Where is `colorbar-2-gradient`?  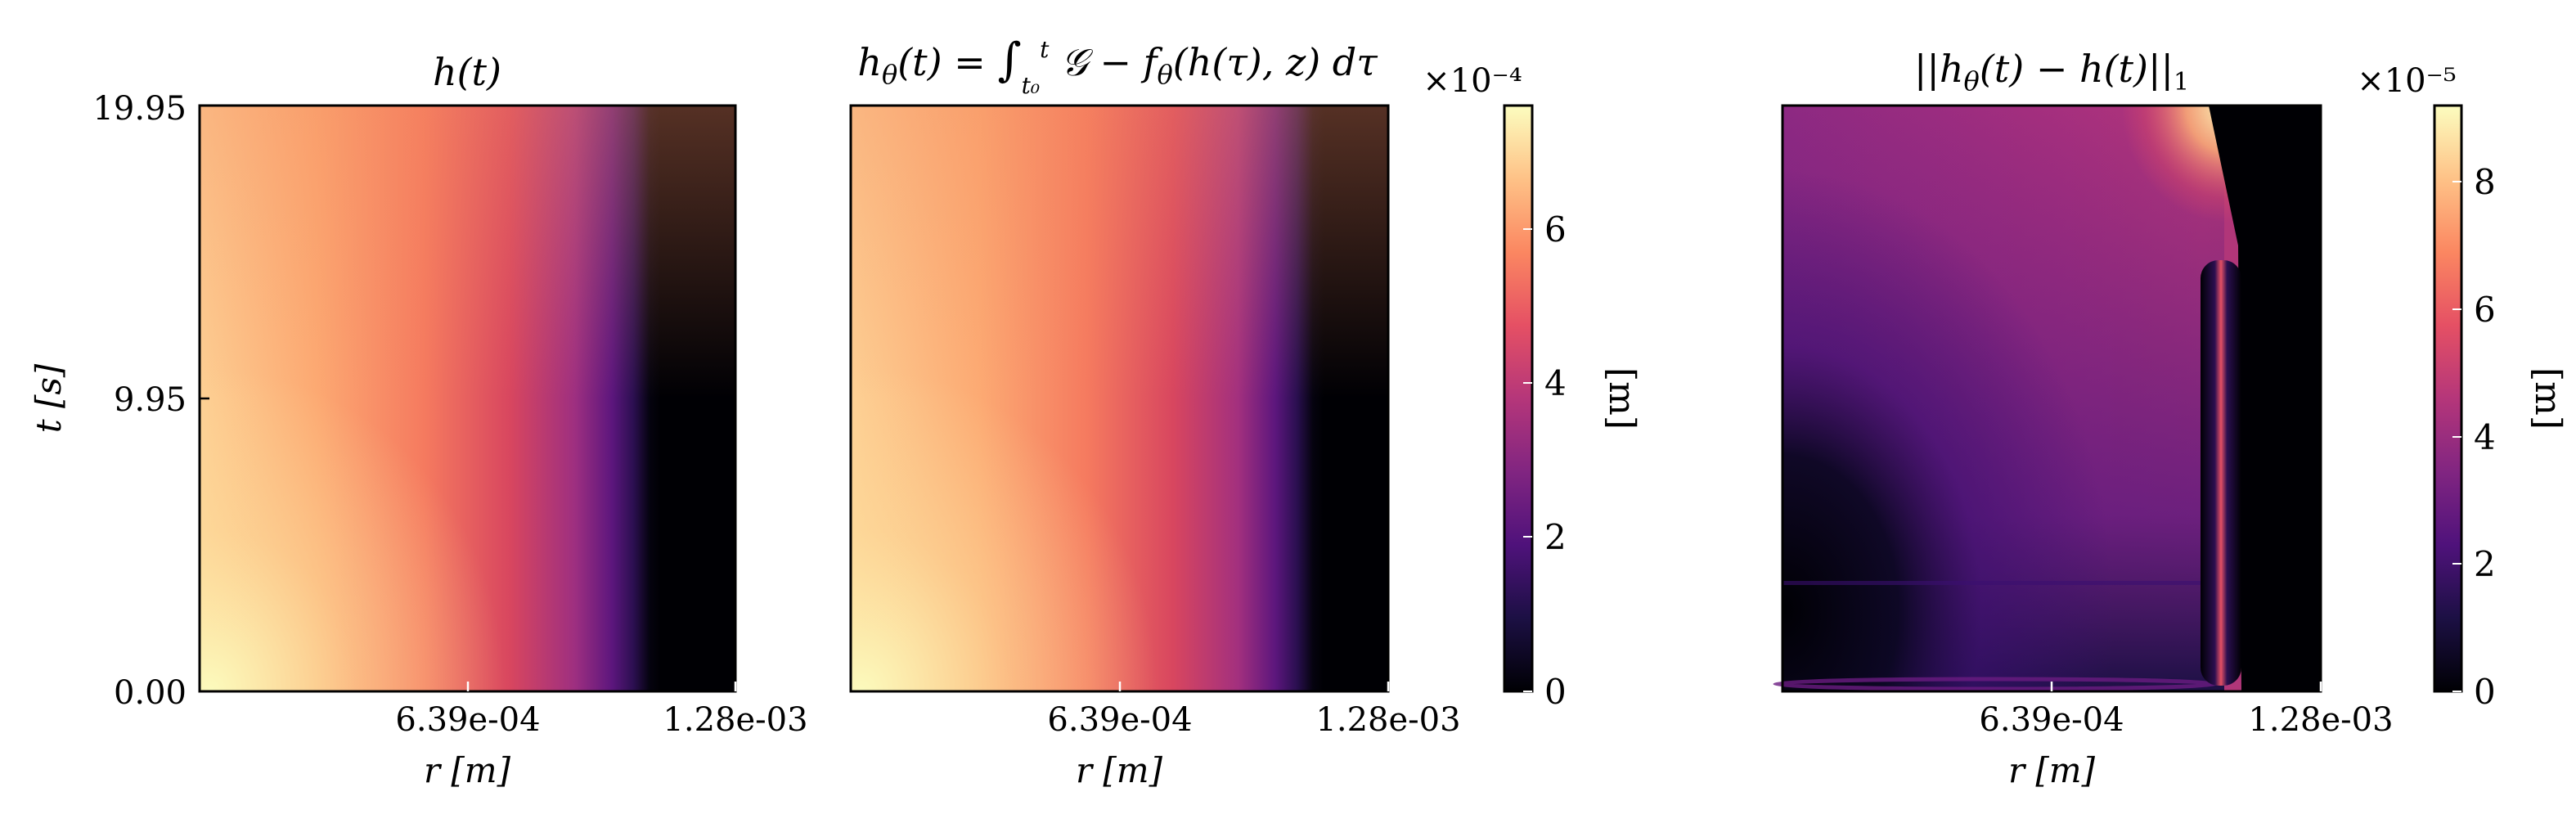 colorbar-2-gradient is located at coordinates (2448, 399).